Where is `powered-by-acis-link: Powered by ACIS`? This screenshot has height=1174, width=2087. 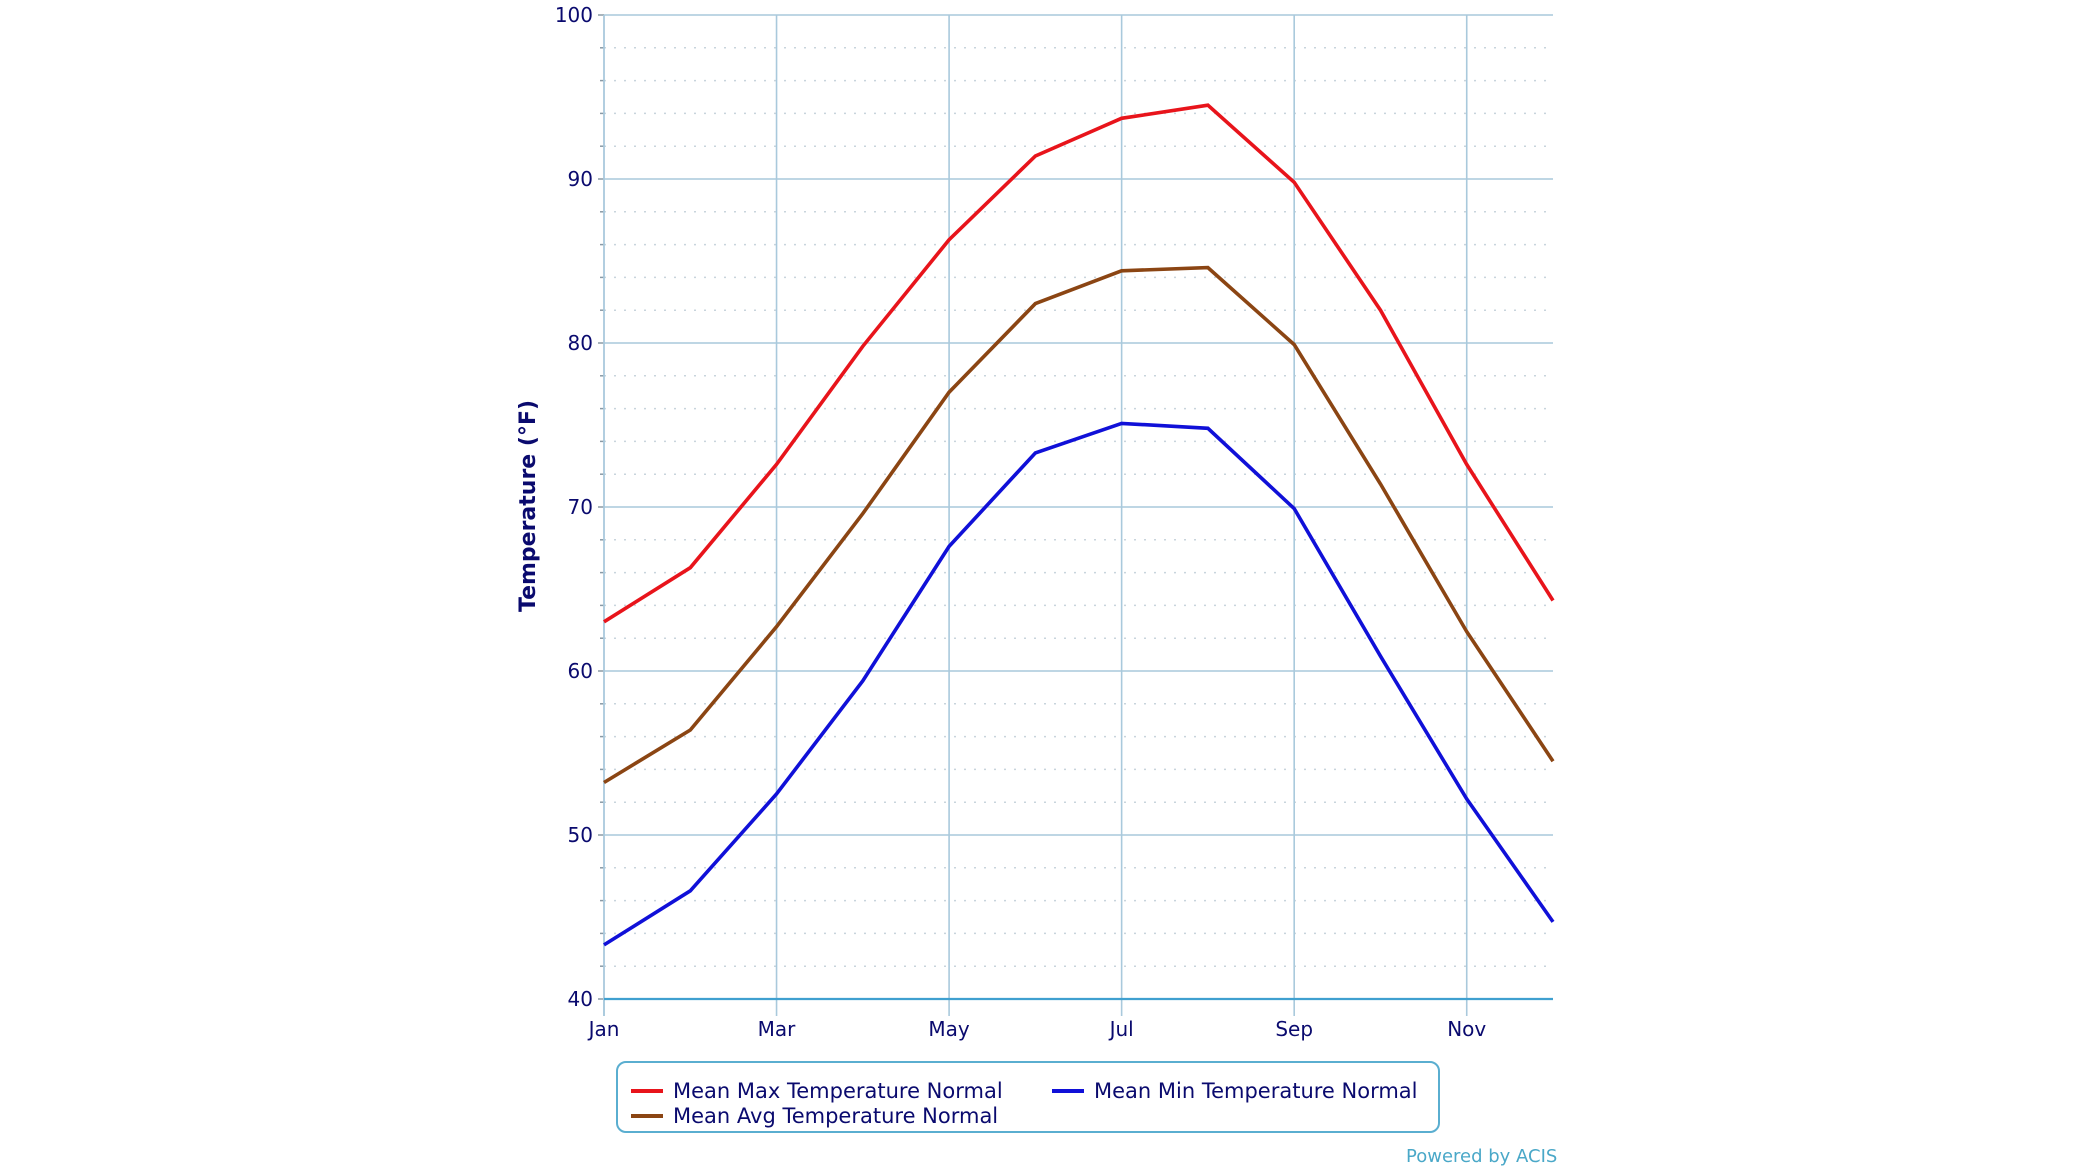
powered-by-acis-link: Powered by ACIS is located at coordinates (1482, 1156).